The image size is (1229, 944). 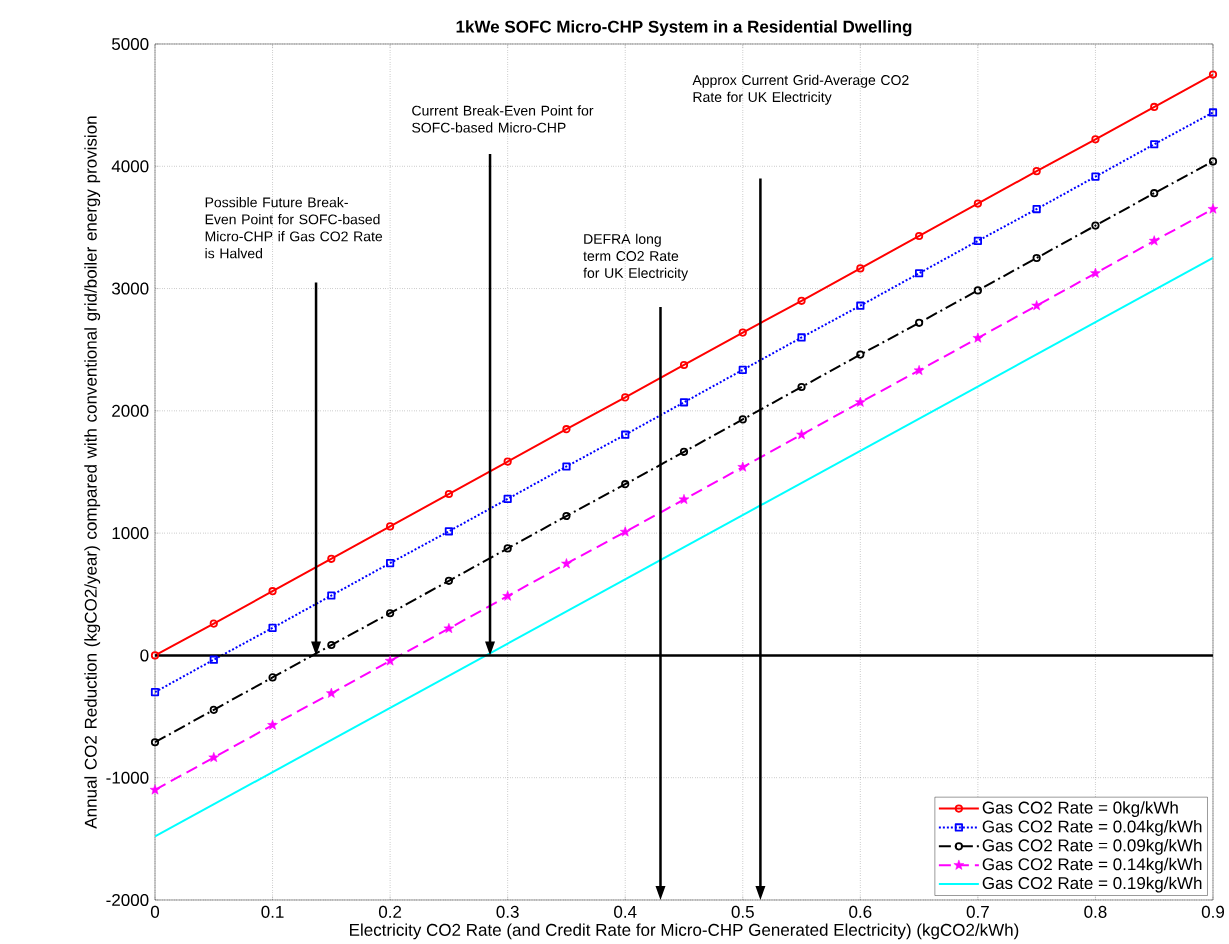 I want to click on x-tick-label: 0.6, so click(x=860, y=911).